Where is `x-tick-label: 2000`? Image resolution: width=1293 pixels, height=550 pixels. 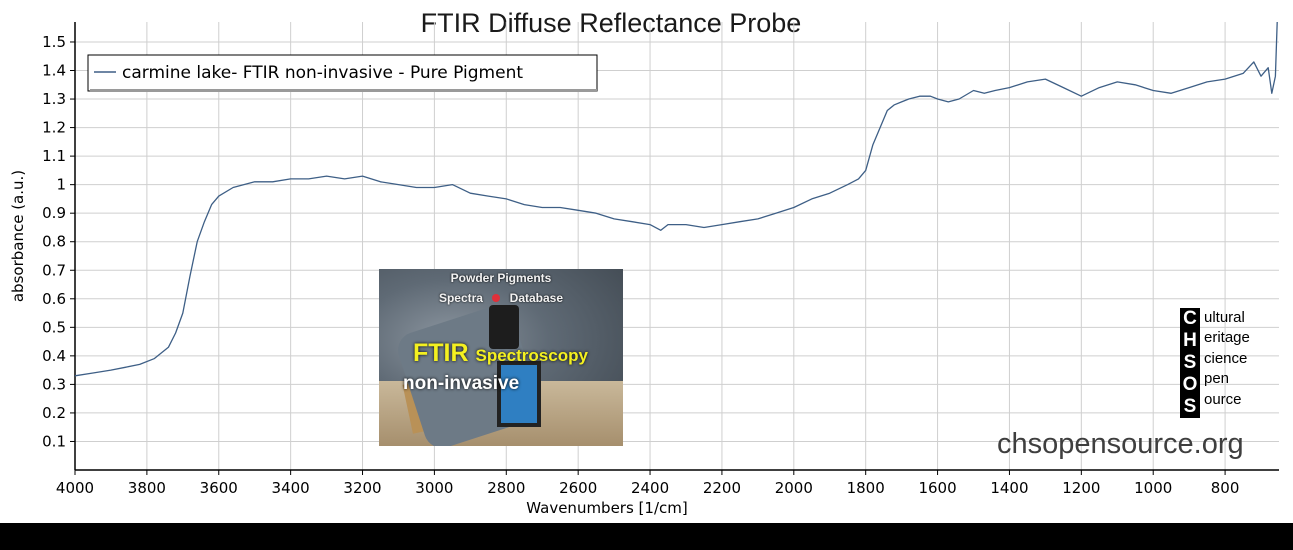 x-tick-label: 2000 is located at coordinates (794, 488).